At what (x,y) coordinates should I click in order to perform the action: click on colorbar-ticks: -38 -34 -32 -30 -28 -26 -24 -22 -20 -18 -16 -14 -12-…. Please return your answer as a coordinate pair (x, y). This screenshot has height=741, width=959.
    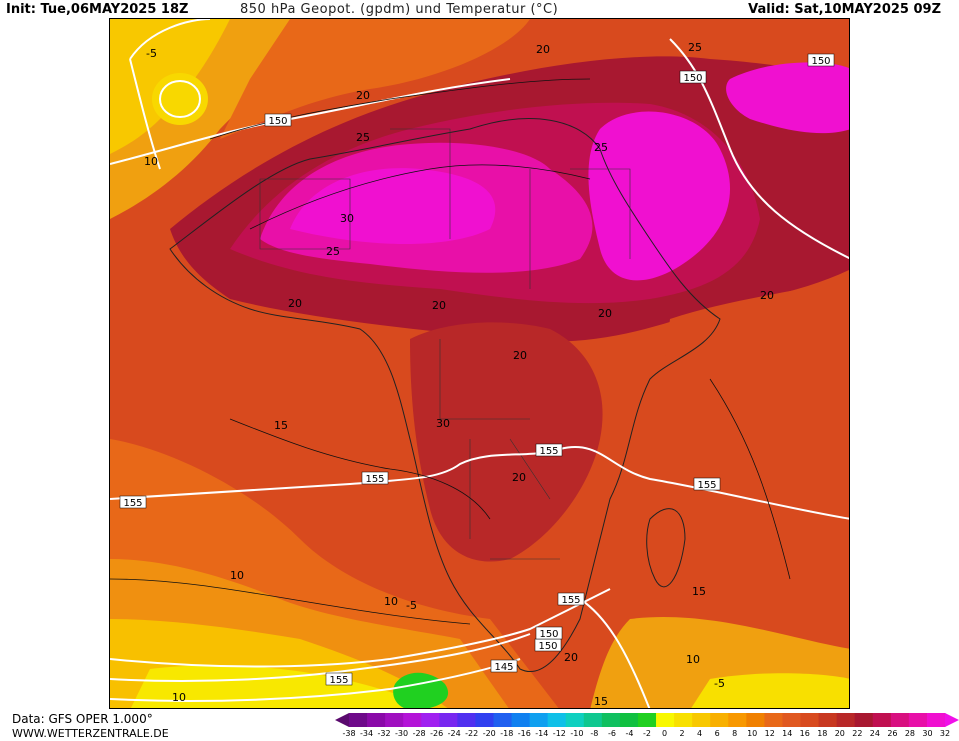
    Looking at the image, I should click on (645, 735).